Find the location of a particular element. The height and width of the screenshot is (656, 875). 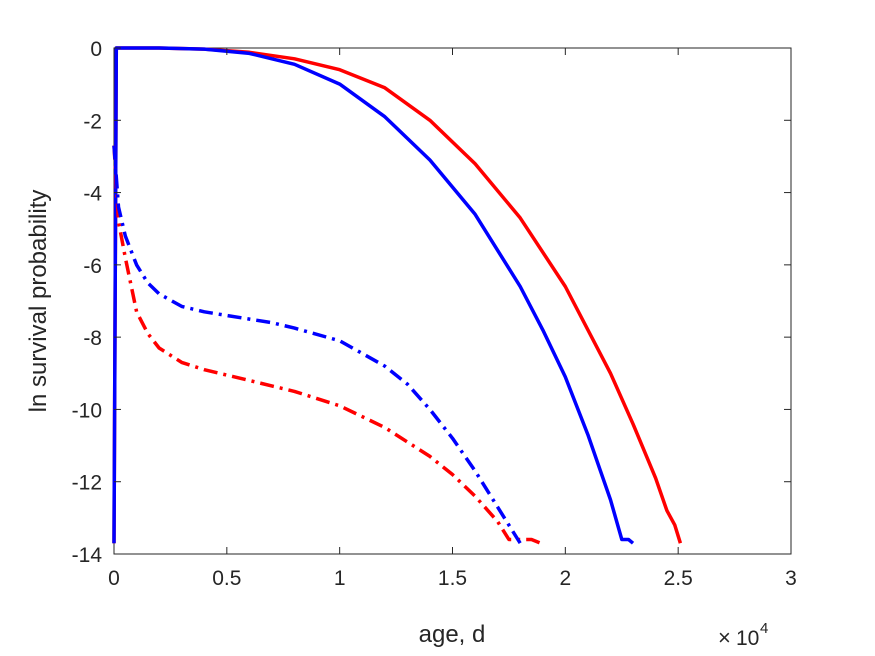

x-tick-label: 2.5 is located at coordinates (678, 578).